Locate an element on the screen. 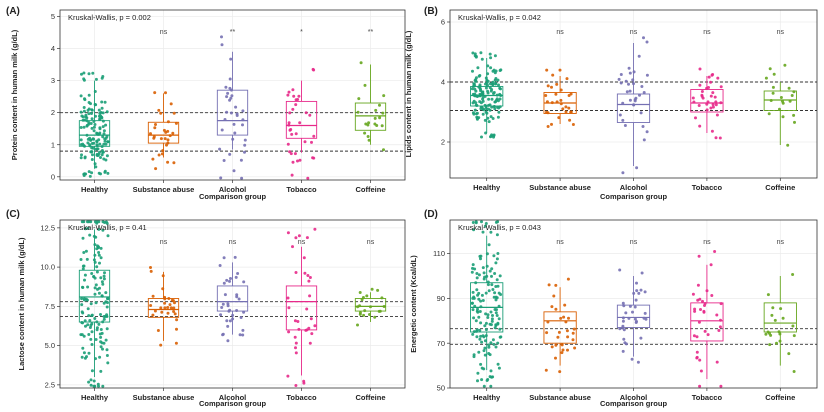  y-tick-label: 2.5 is located at coordinates (50, 384).